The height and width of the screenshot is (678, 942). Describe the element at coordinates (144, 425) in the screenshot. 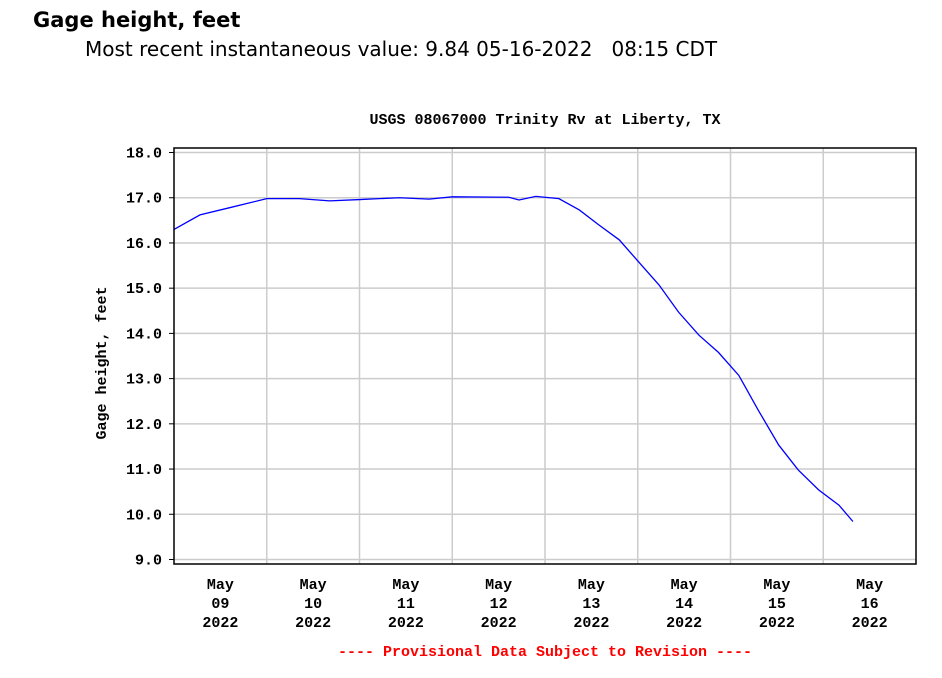

I see `y-tick-label: 12.0` at that location.